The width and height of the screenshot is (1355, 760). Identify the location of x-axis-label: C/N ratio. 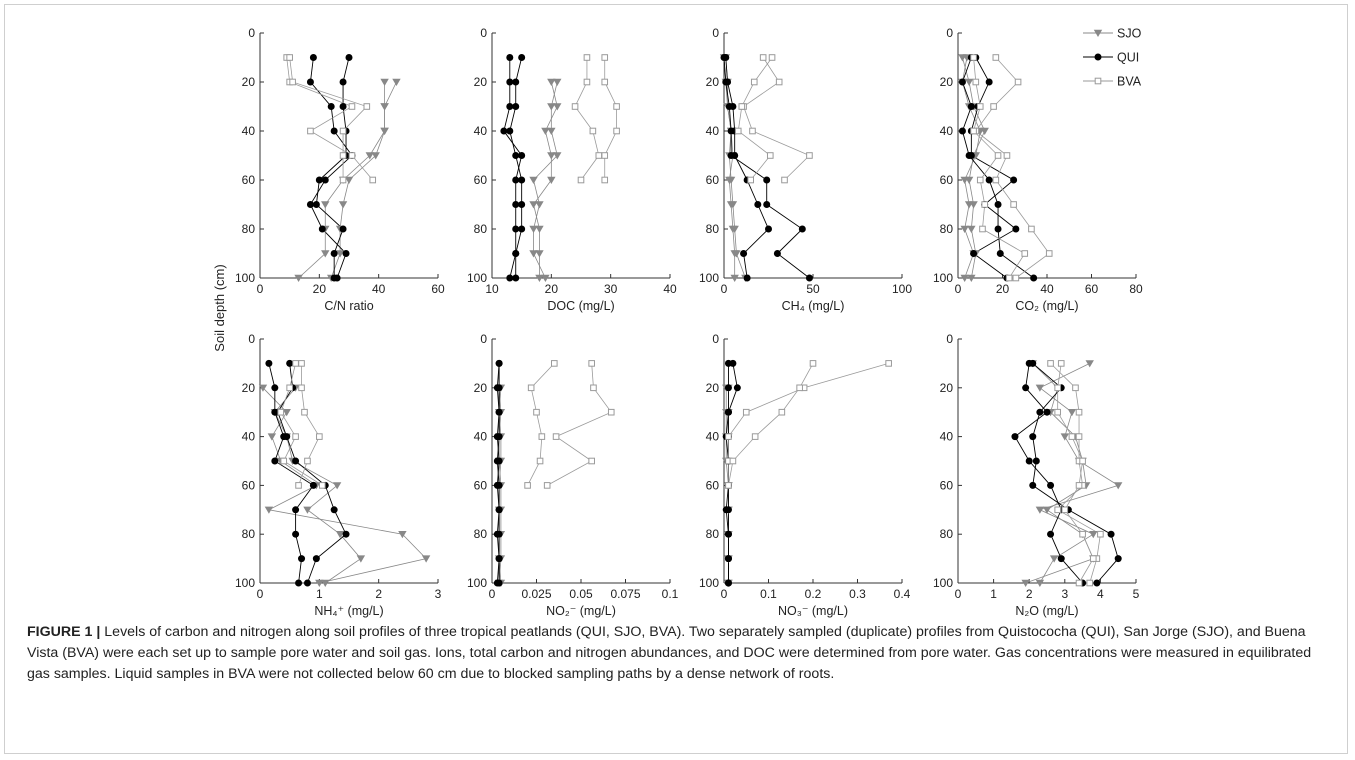
(348, 306).